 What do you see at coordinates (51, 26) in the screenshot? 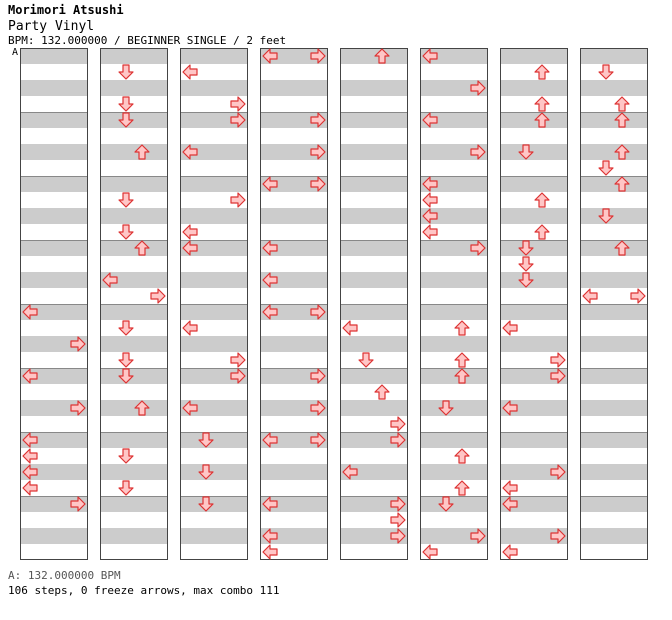
I see `song-title: Party Vinyl` at bounding box center [51, 26].